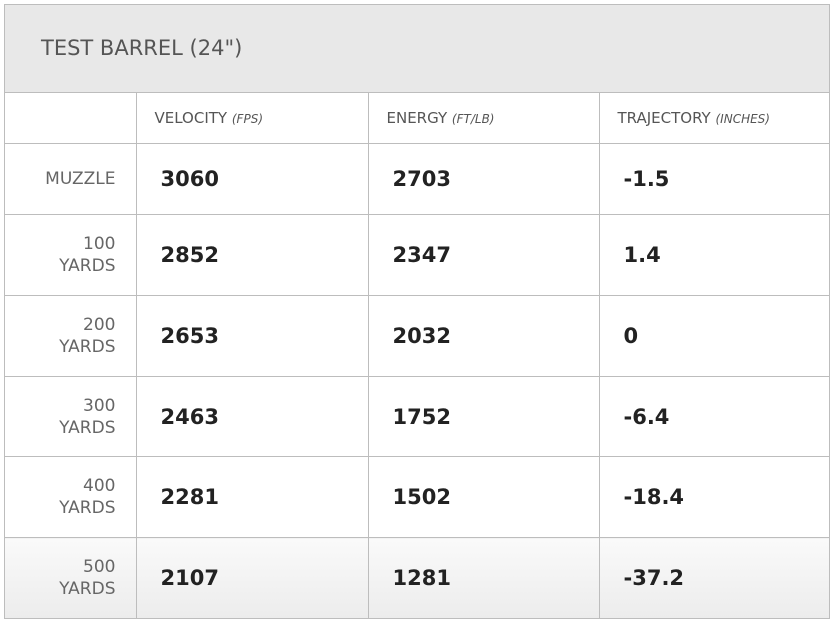  I want to click on data-row: MUZZLE 3060 2703 -1.5, so click(417, 179).